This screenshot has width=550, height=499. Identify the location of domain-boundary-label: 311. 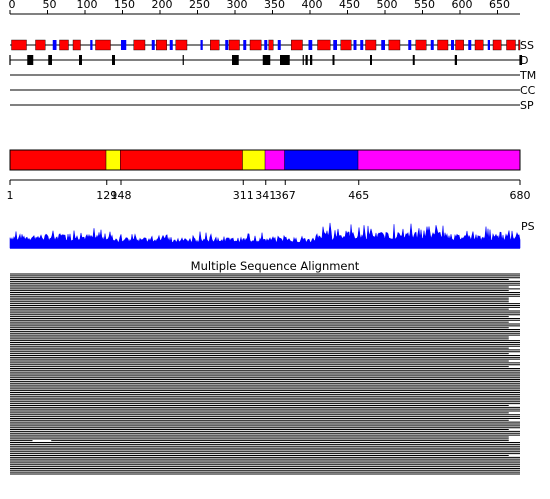
(243, 195).